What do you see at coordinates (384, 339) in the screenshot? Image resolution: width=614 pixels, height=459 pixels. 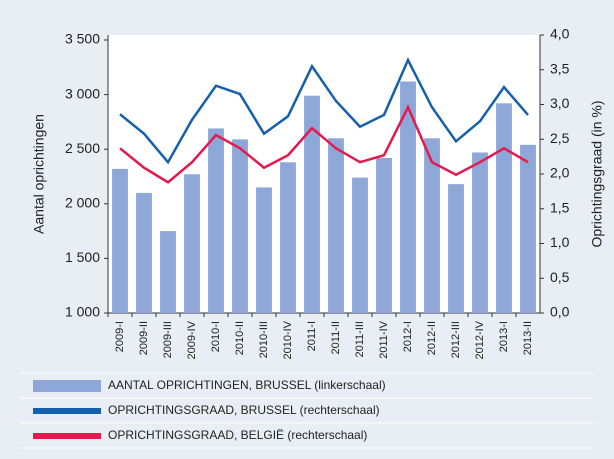 I see `x-tick-label: 2011-IV` at bounding box center [384, 339].